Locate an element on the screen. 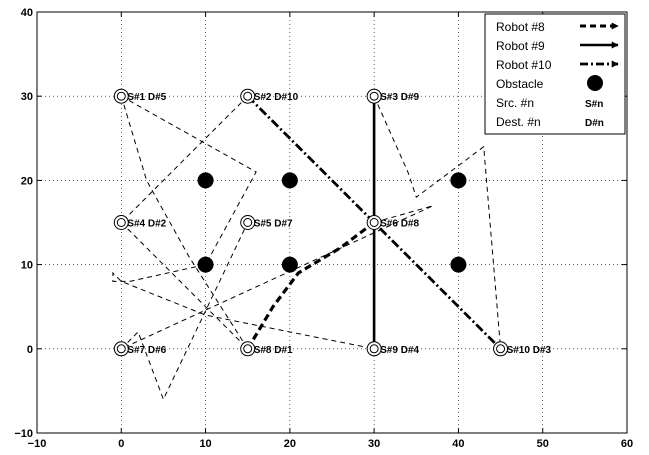 The width and height of the screenshot is (649, 455). x-tick-label: 30 is located at coordinates (374, 444).